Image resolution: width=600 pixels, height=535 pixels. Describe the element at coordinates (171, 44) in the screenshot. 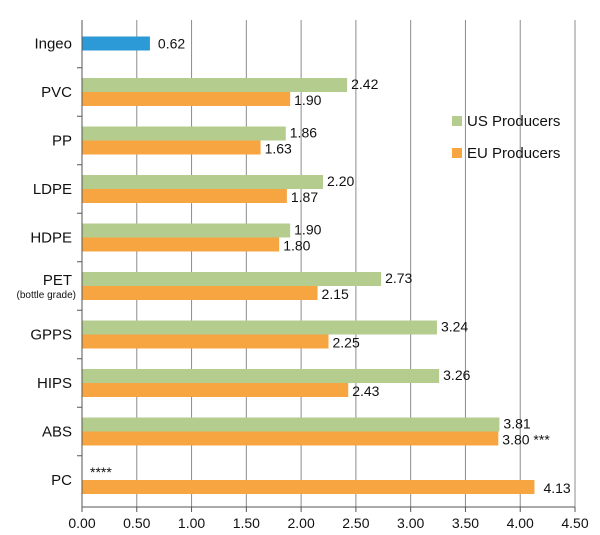

I see `value-label: 0.62` at that location.